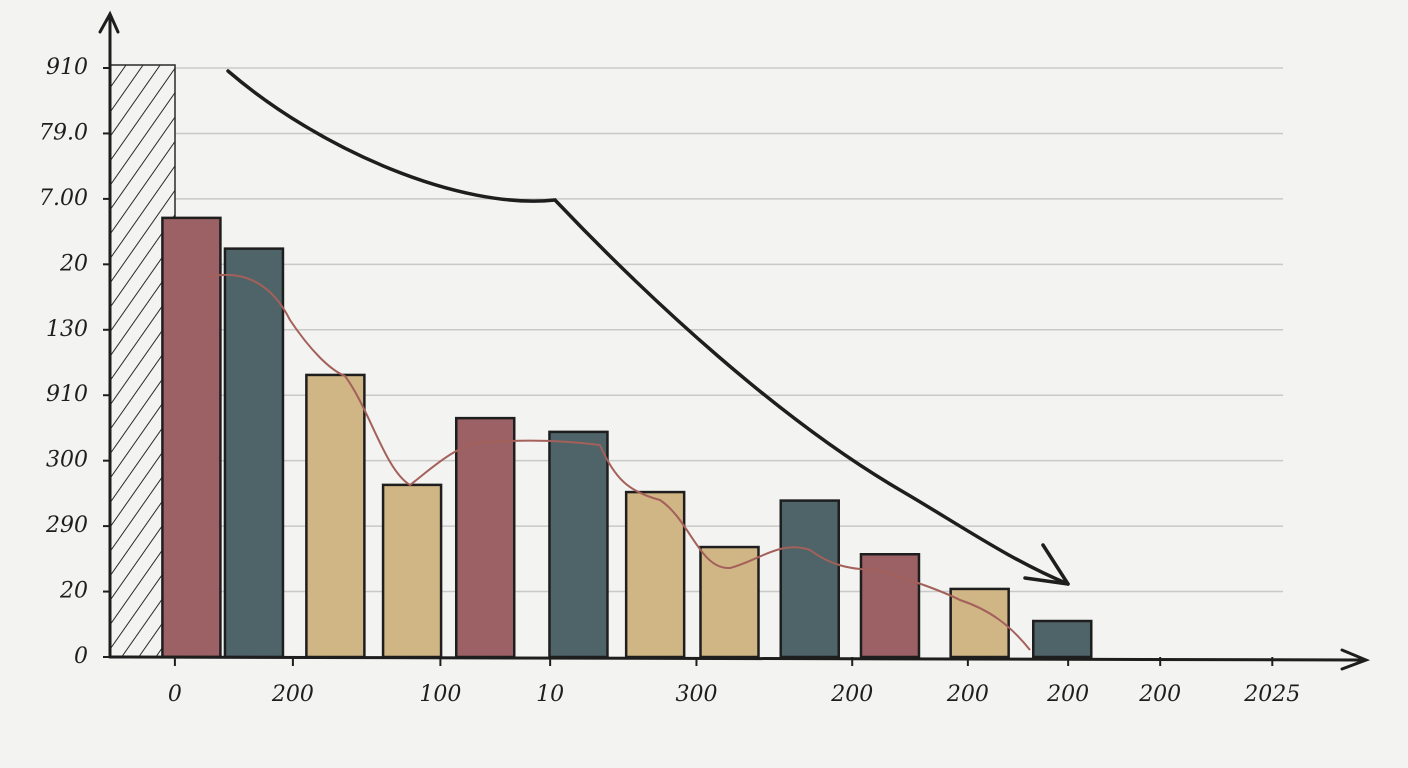  Describe the element at coordinates (175, 694) in the screenshot. I see `x-tick-label: 0` at that location.